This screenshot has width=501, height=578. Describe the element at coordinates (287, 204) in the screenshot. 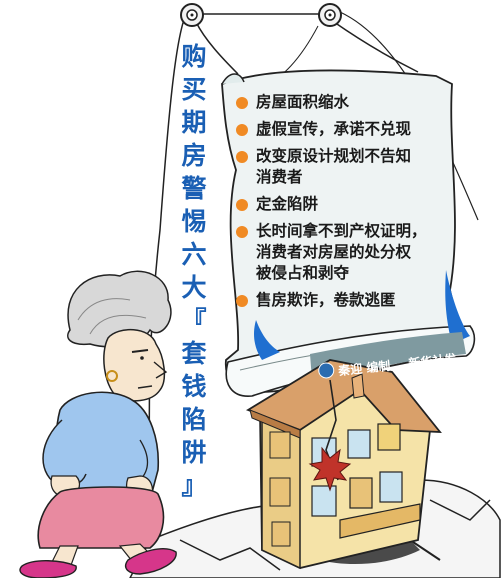

I see `list-item-text: 定金陷阱` at that location.